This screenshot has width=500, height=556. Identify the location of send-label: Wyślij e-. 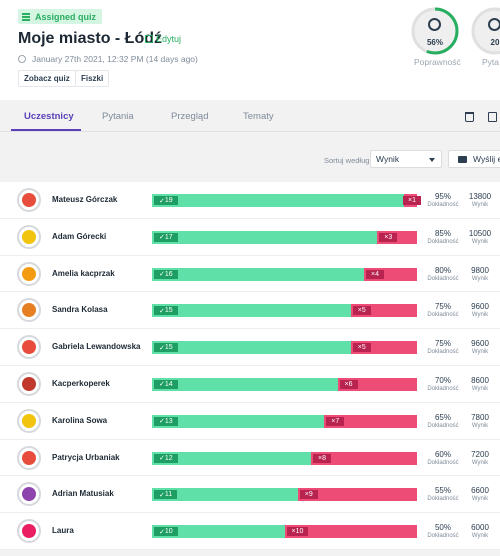
(486, 159).